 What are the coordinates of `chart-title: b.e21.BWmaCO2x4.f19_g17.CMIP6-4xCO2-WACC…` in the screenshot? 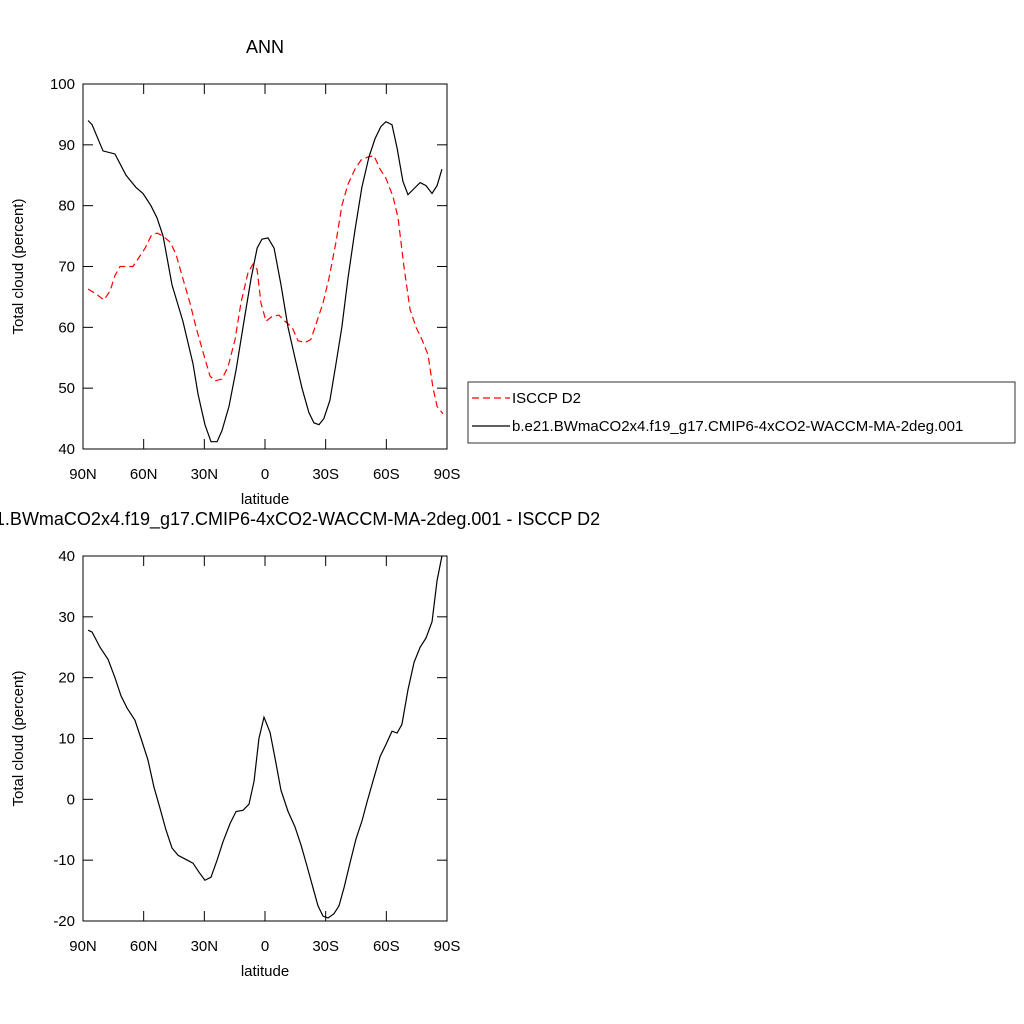 It's located at (300, 519).